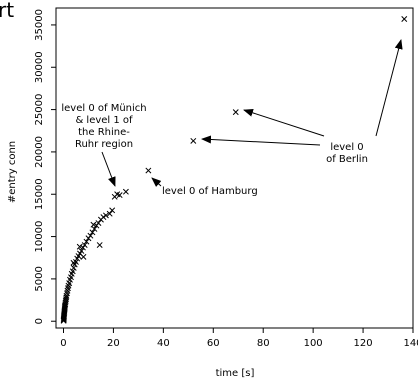  Describe the element at coordinates (284, 122) in the screenshot. I see `annotation-berlin-arrow-b` at that location.